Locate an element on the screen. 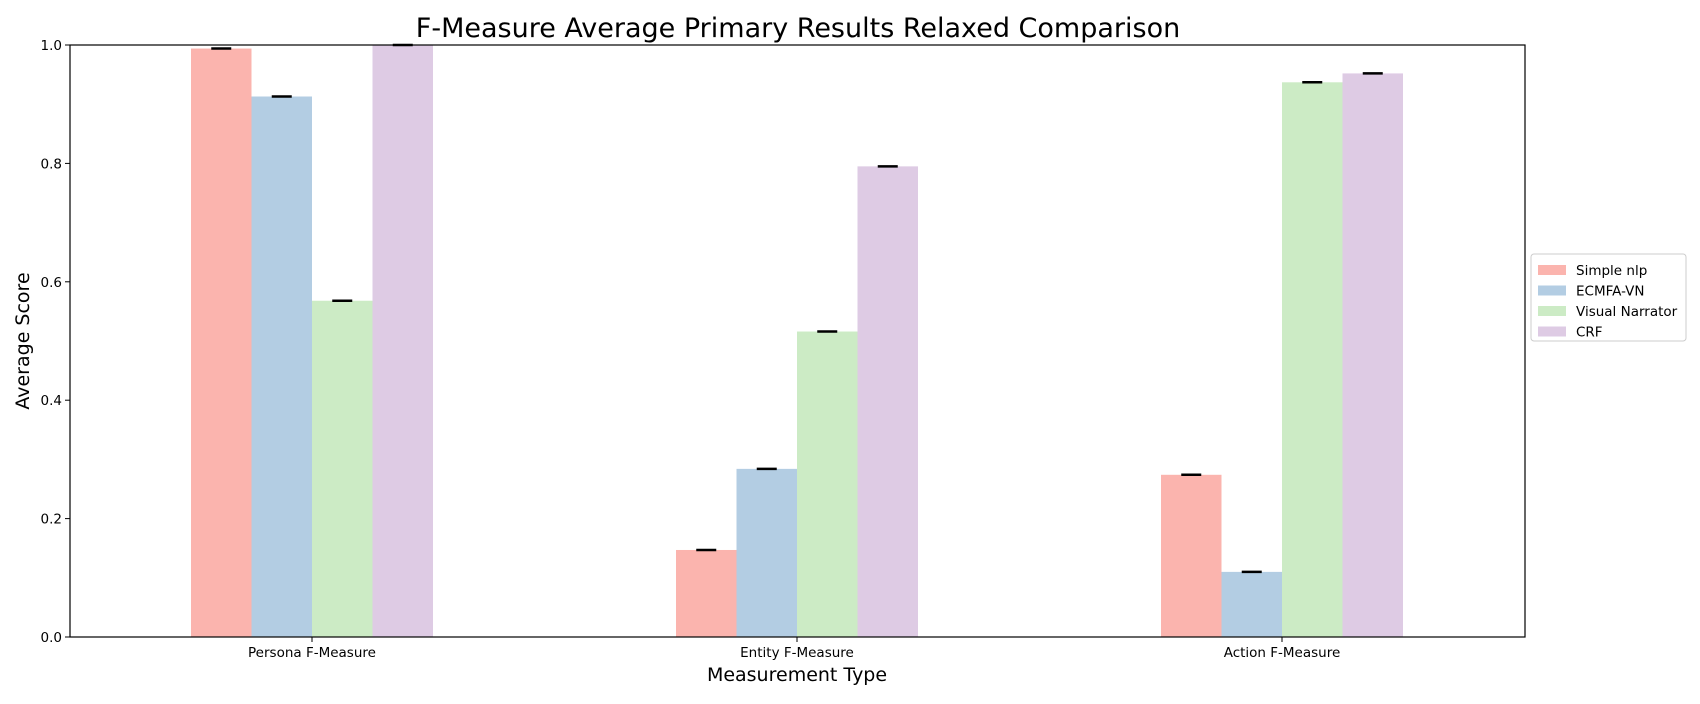 This screenshot has height=704, width=1700. x-tick-label: Persona F-Measure is located at coordinates (312, 653).